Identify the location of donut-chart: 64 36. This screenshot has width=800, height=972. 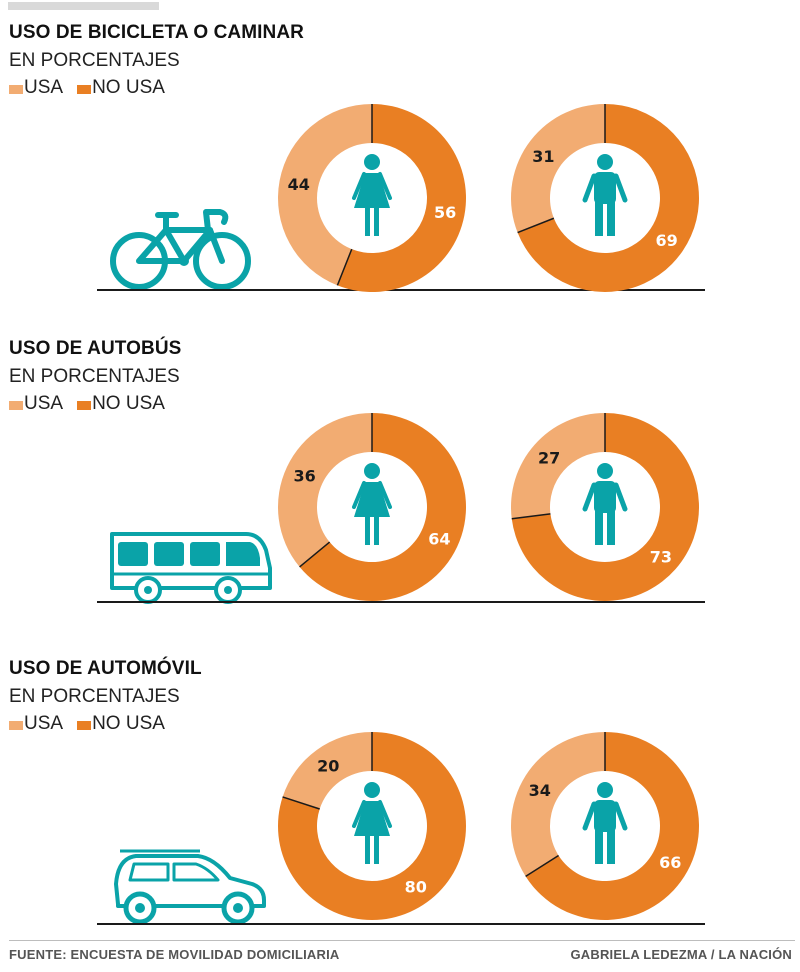
(372, 507).